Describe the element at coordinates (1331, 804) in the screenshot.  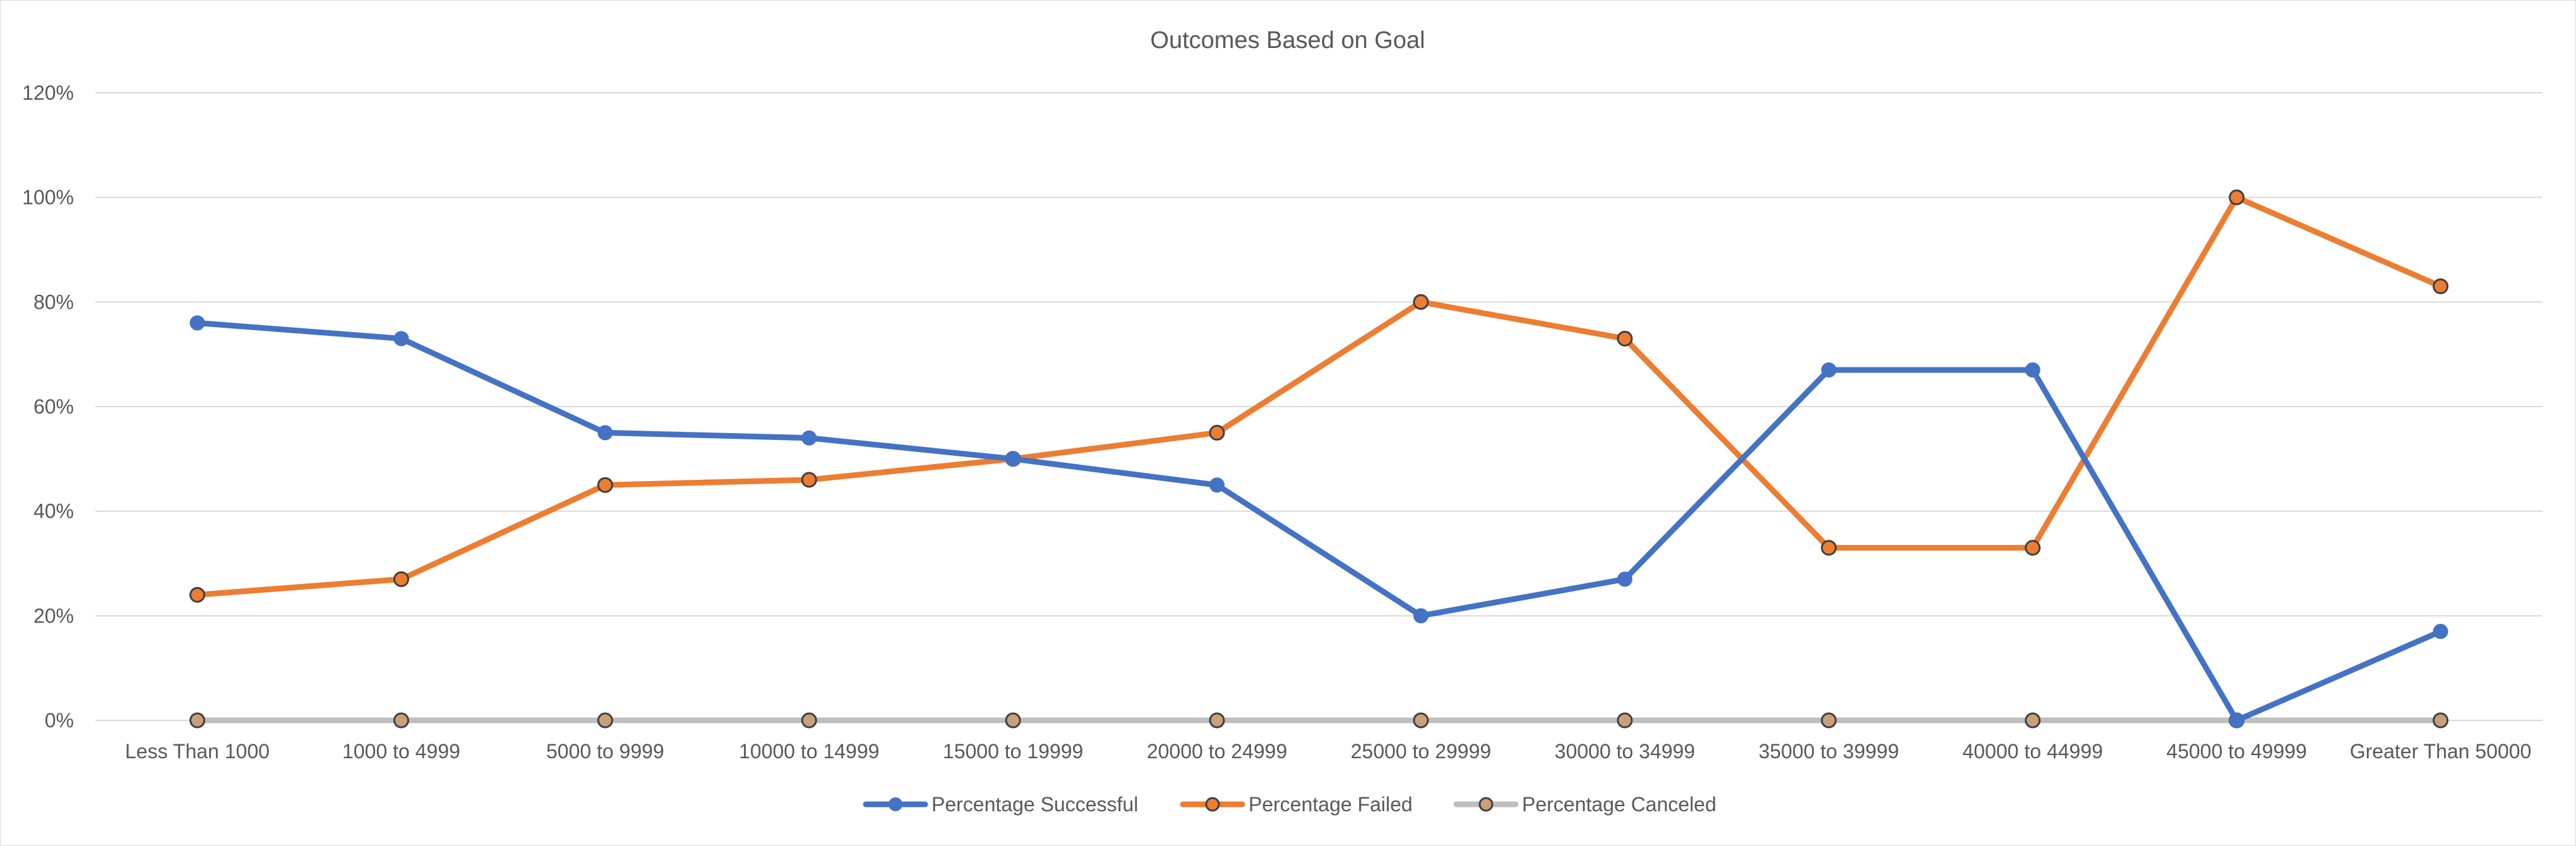
I see `legend-label: Percentage Failed` at that location.